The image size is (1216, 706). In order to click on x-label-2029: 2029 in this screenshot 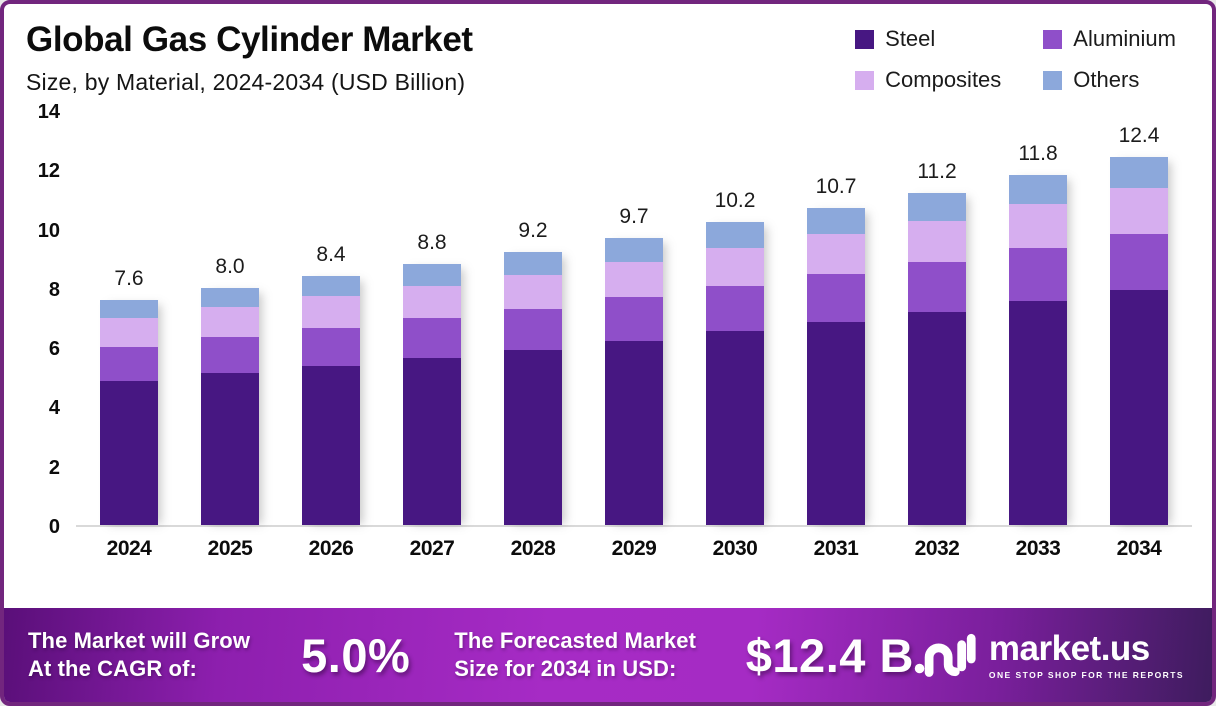, I will do `click(634, 548)`.